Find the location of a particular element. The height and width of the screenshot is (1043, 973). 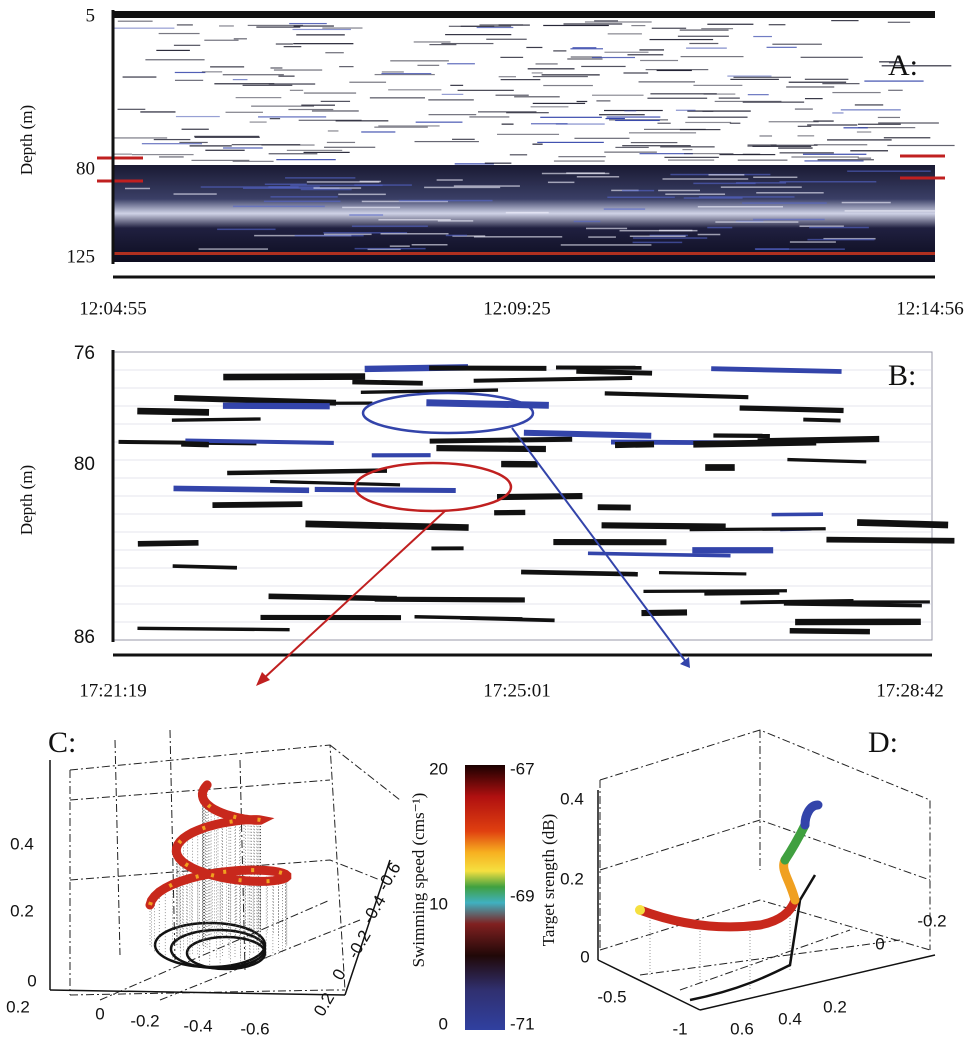

blue-ellipse is located at coordinates (448, 413).